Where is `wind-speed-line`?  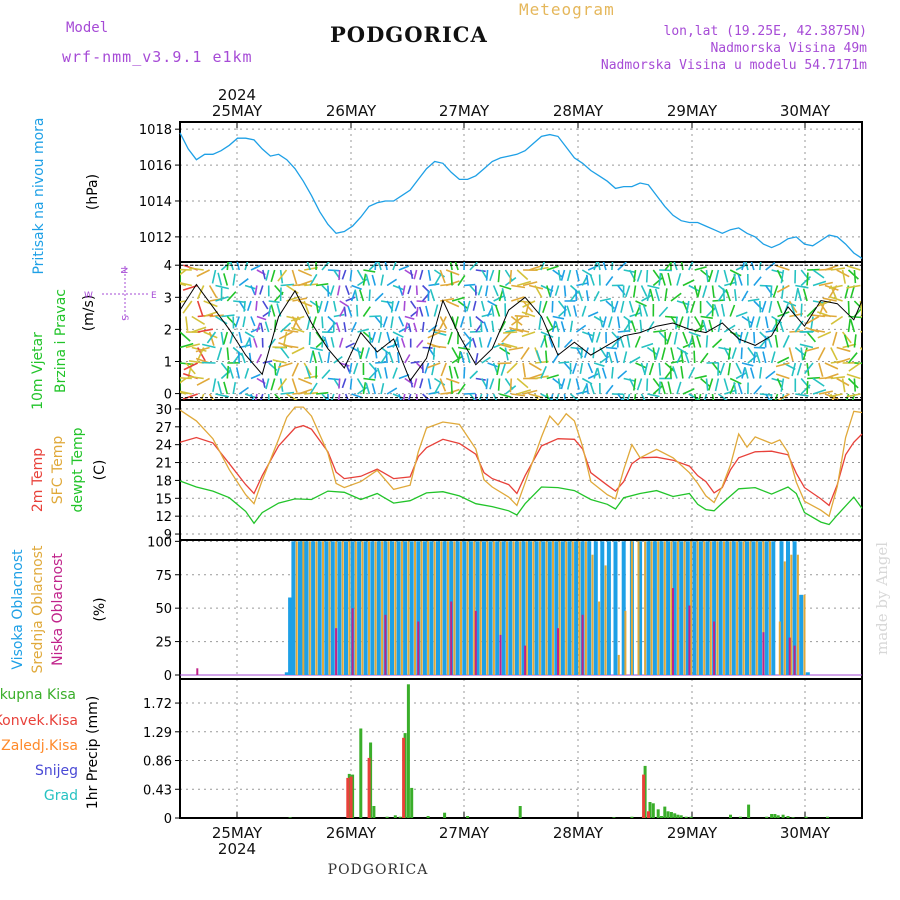 wind-speed-line is located at coordinates (521, 332).